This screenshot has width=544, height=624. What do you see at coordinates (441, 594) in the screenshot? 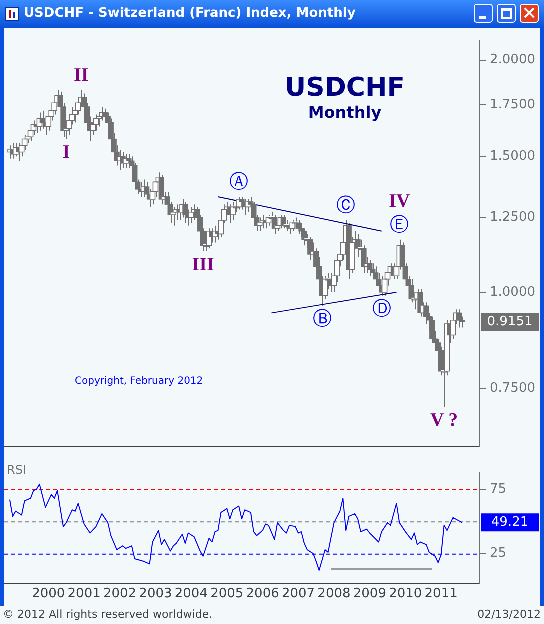
I see `x-tick-label: 2011` at bounding box center [441, 594].